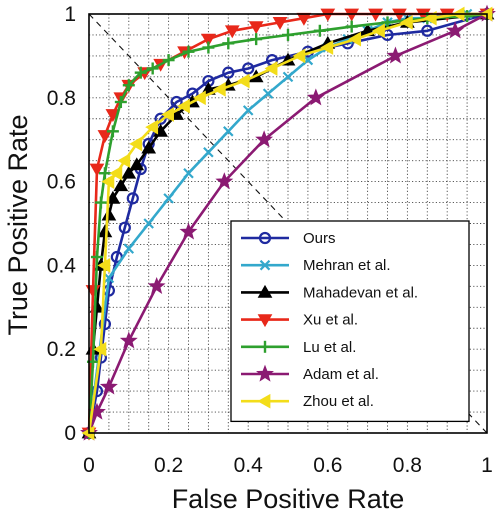 Image resolution: width=500 pixels, height=515 pixels. I want to click on y-tick-label: 0.2, so click(61, 349).